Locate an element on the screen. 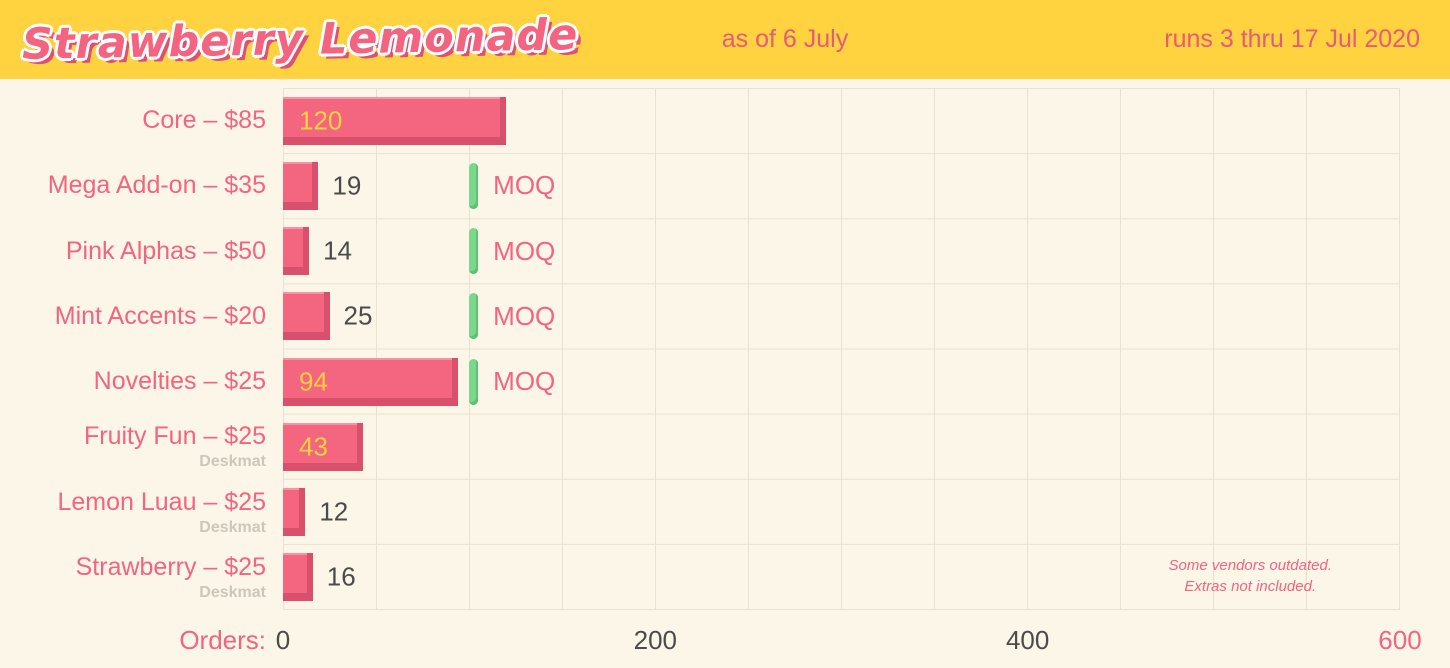 The height and width of the screenshot is (668, 1450). chart-row: Mint Accents – $20 25 MOQ is located at coordinates (700, 316).